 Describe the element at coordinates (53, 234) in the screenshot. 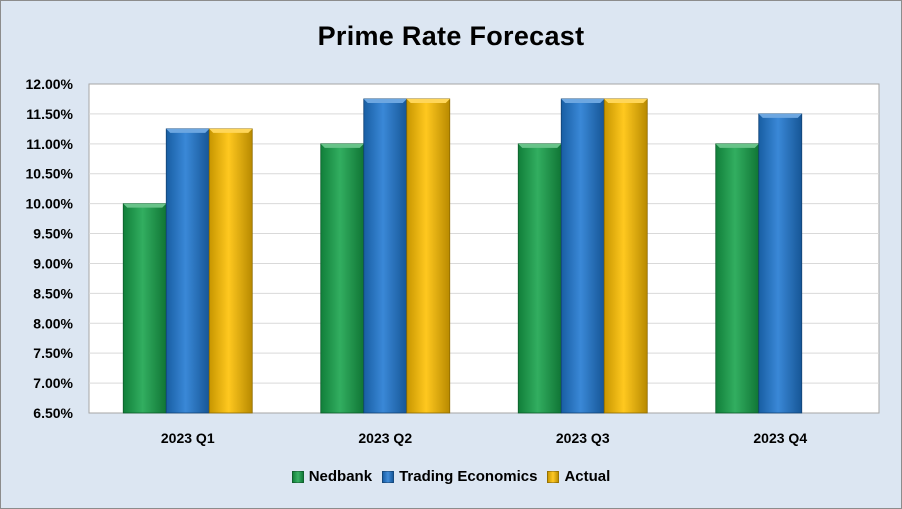

I see `y-tick-label: 9.50%` at that location.